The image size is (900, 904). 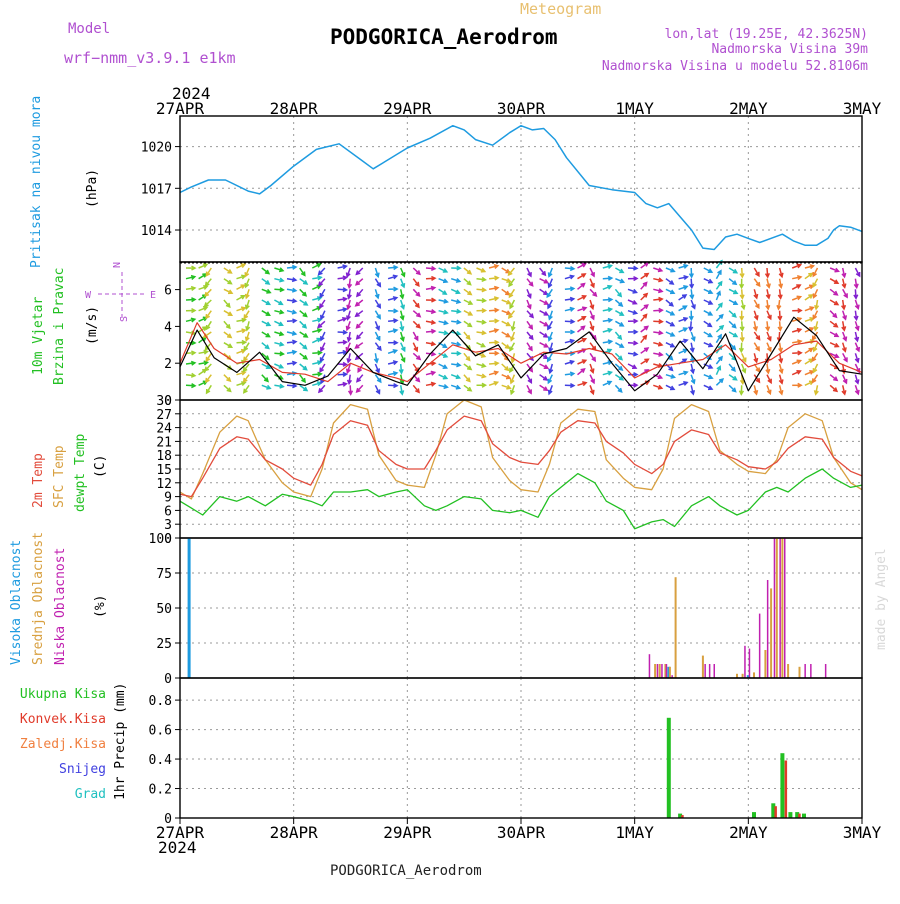 What do you see at coordinates (862, 832) in the screenshot?
I see `time-label-bottom-6: 3MAY` at bounding box center [862, 832].